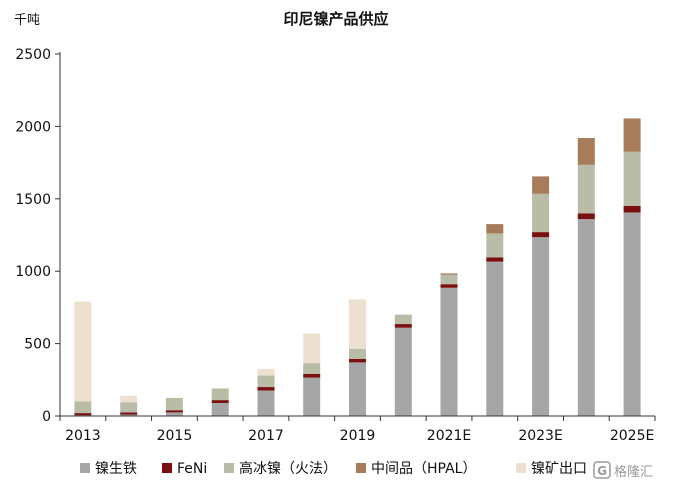  What do you see at coordinates (175, 436) in the screenshot?
I see `x-tick-label-2015: 2015` at bounding box center [175, 436].